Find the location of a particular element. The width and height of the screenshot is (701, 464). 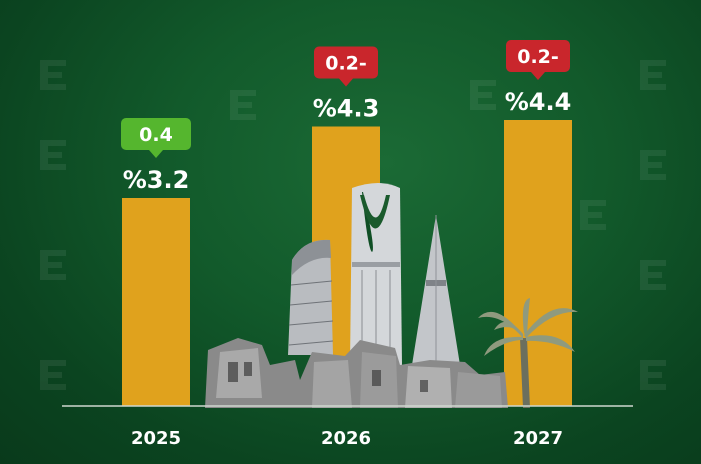

change-label-2026: 0.2- is located at coordinates (346, 64).